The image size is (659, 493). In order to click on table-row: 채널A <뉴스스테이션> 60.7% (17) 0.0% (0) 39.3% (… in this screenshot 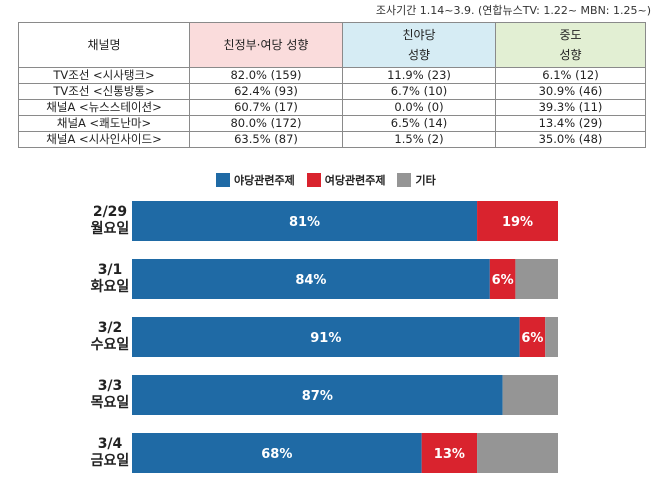, I will do `click(332, 107)`.